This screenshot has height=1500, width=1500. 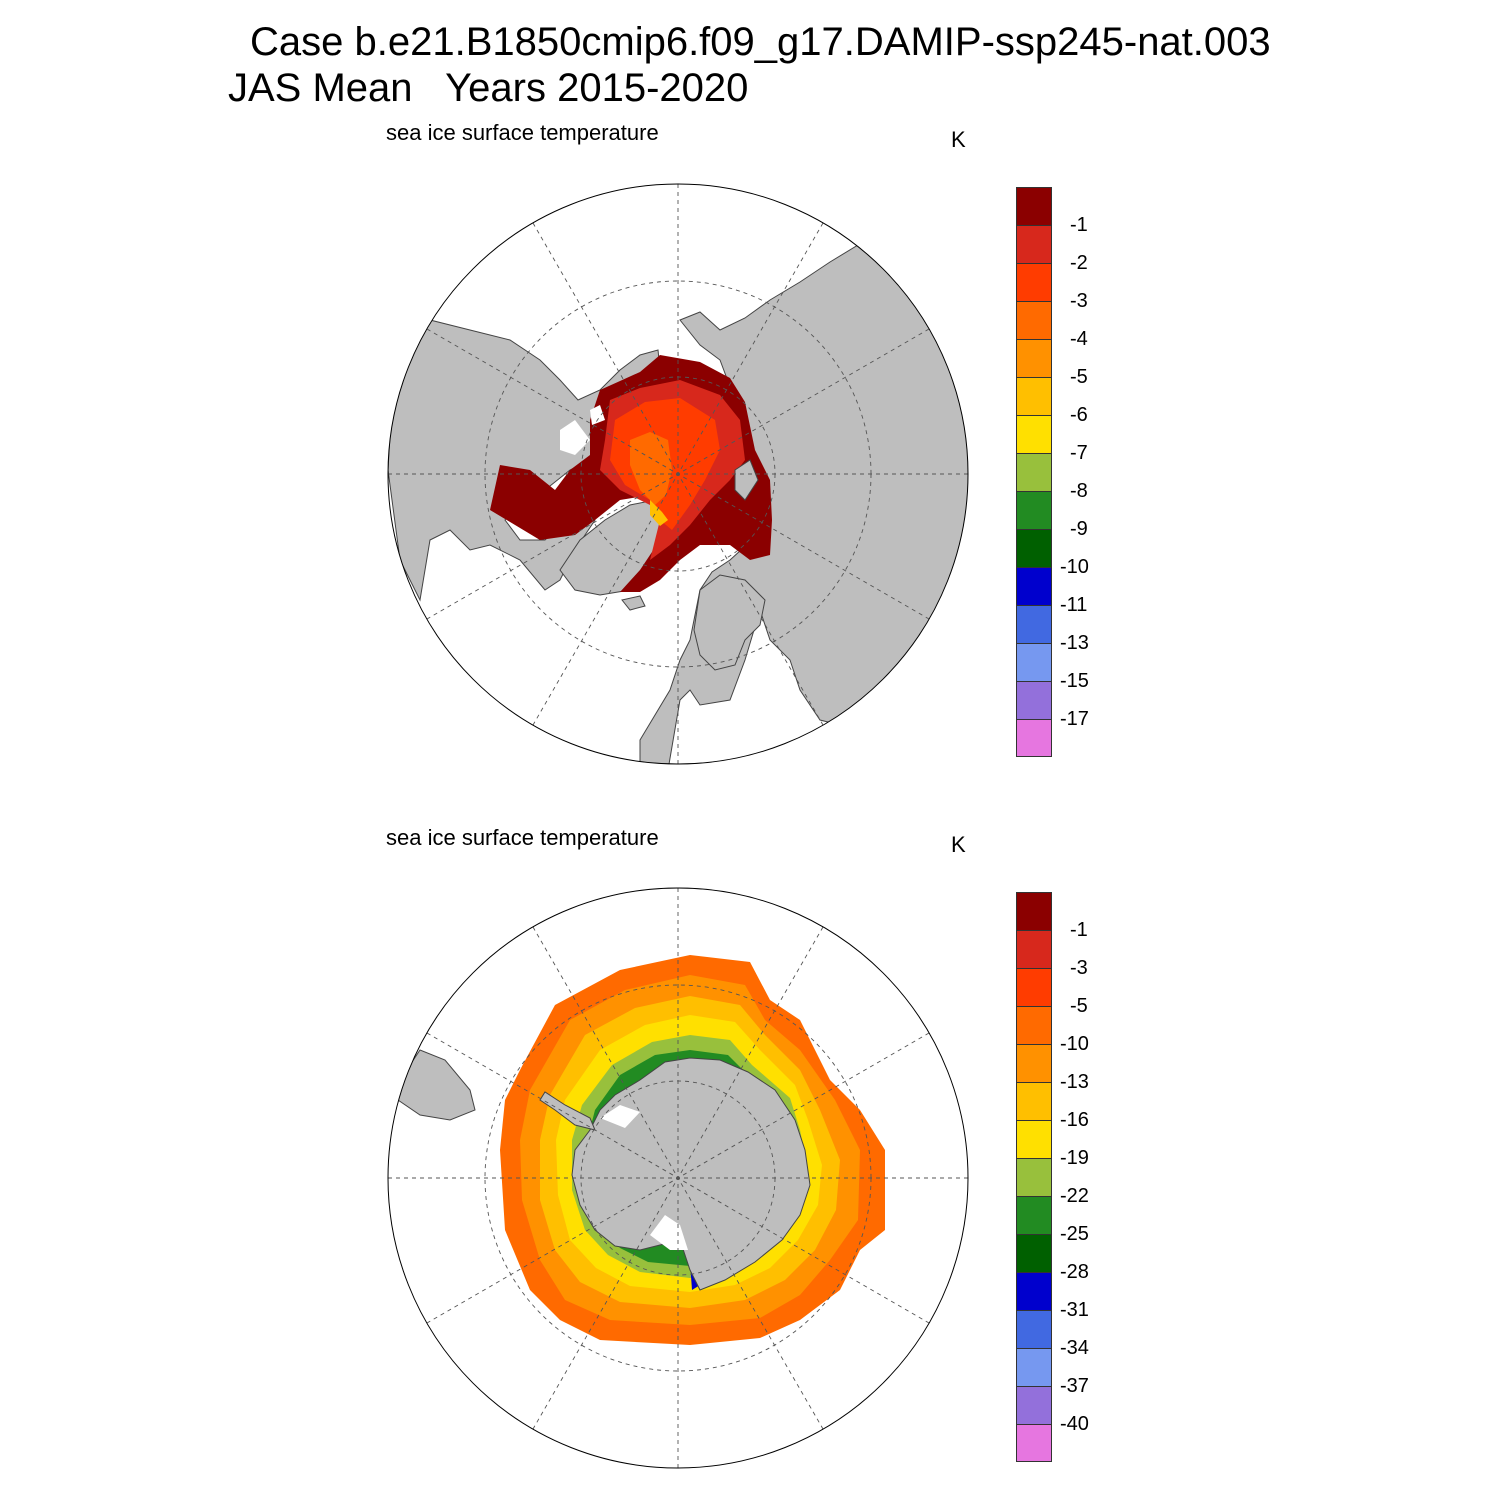 I want to click on north-colorbar-tick-label: -6, so click(x=1079, y=415).